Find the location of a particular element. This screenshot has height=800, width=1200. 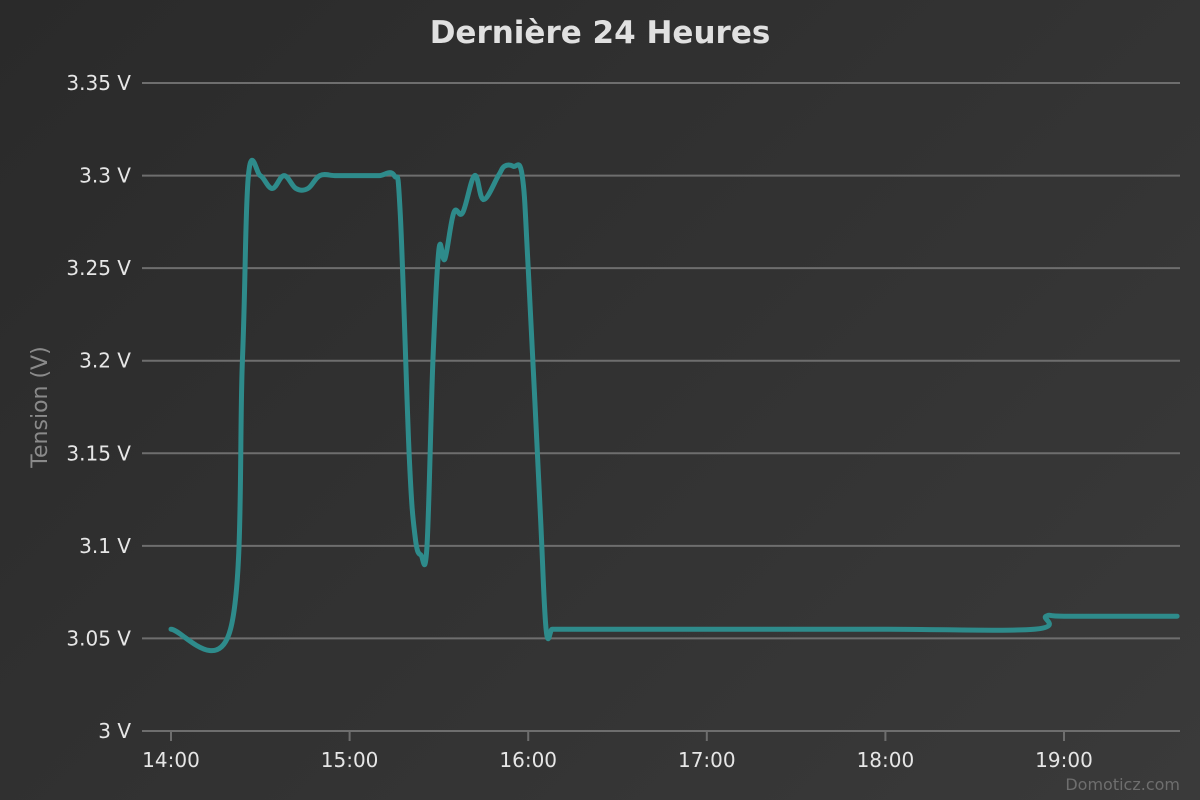

y-tick-label: 3 V is located at coordinates (114, 731).